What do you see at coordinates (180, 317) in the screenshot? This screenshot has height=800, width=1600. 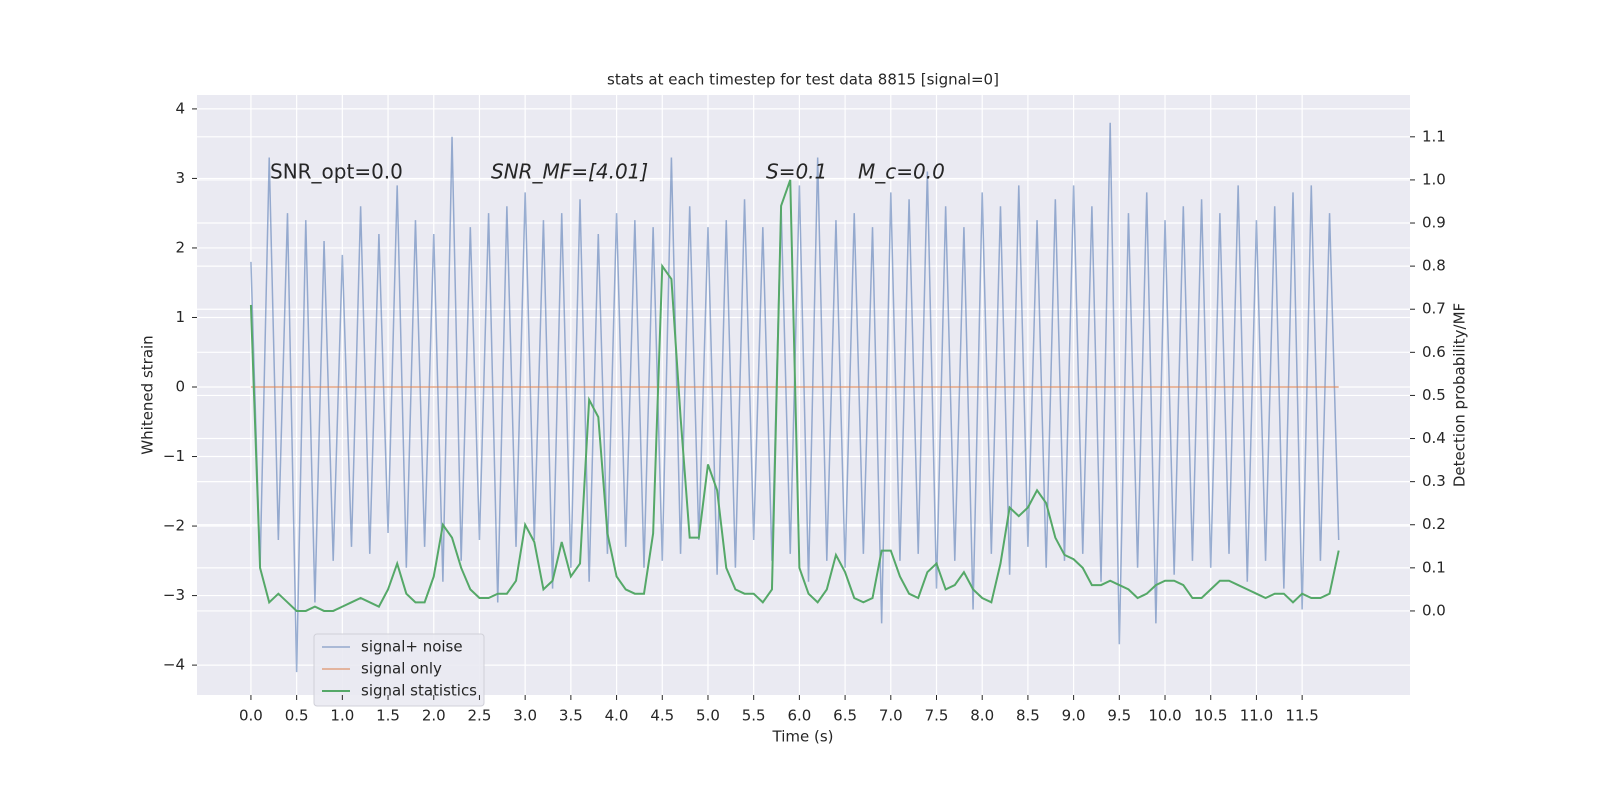 I see `y-tick-label: 1` at bounding box center [180, 317].